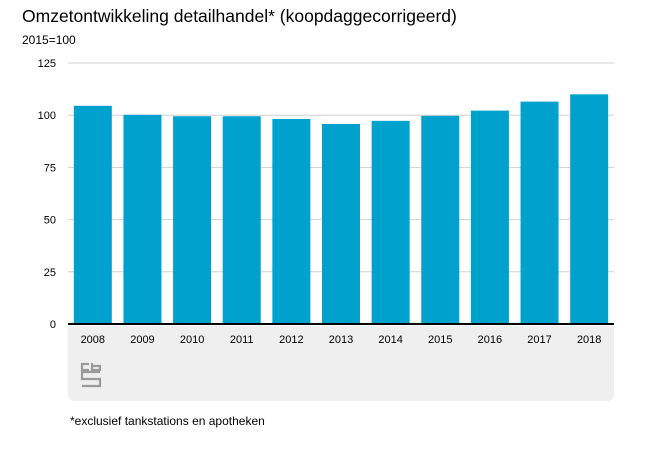  I want to click on footnote: *exclusief tankstations en apotheken, so click(167, 421).